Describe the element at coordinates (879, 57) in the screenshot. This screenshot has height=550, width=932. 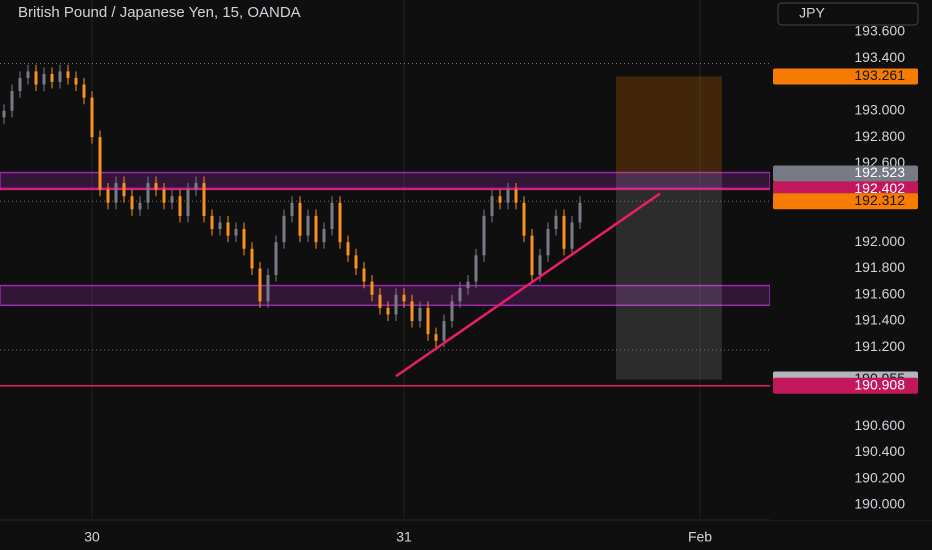
I see `y-tick-label: 193.400` at that location.